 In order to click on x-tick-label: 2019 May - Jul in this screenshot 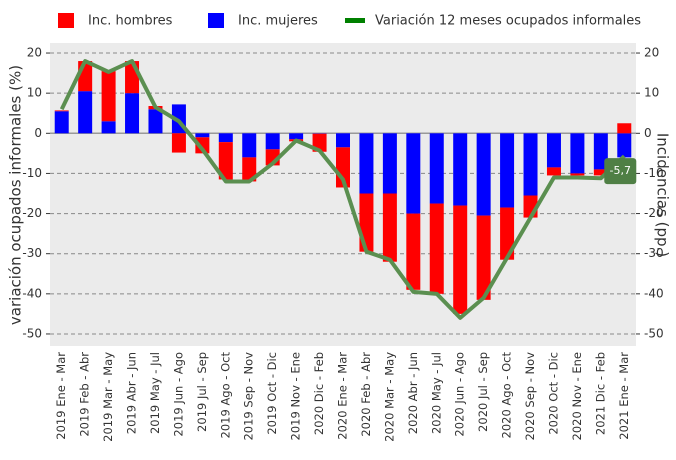, I will do `click(155, 393)`.